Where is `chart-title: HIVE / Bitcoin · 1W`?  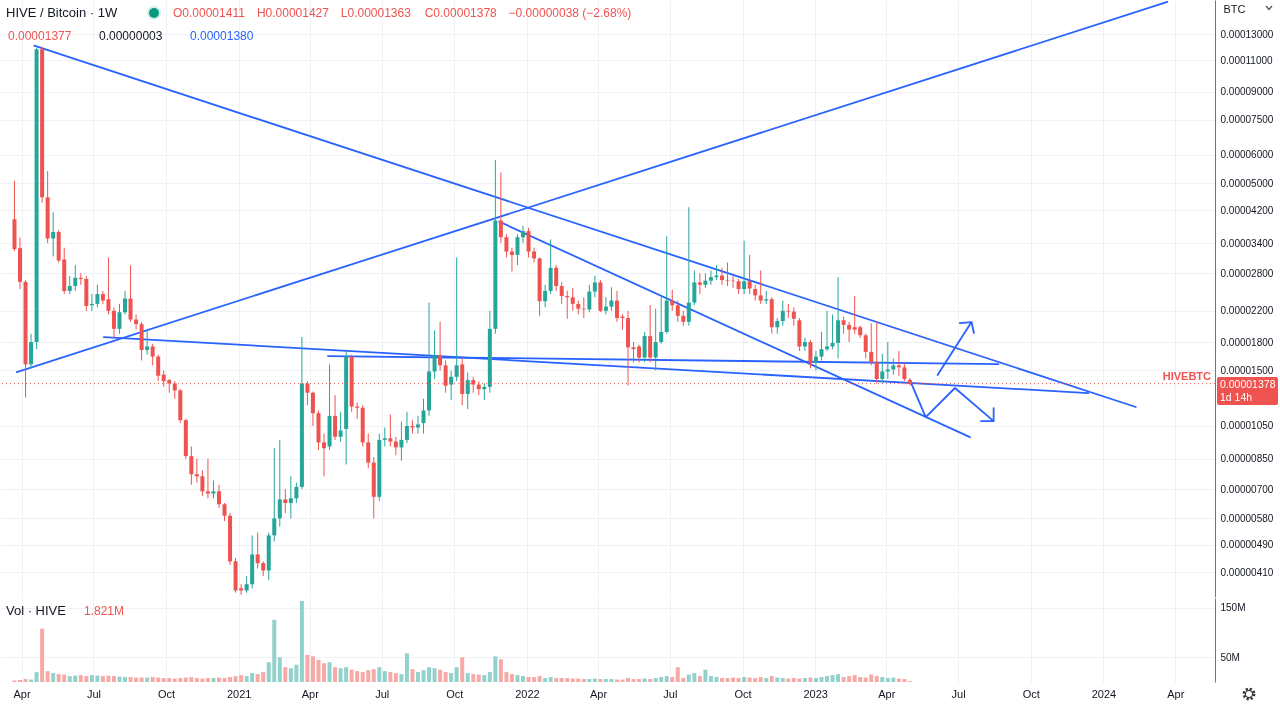
chart-title: HIVE / Bitcoin · 1W is located at coordinates (62, 12).